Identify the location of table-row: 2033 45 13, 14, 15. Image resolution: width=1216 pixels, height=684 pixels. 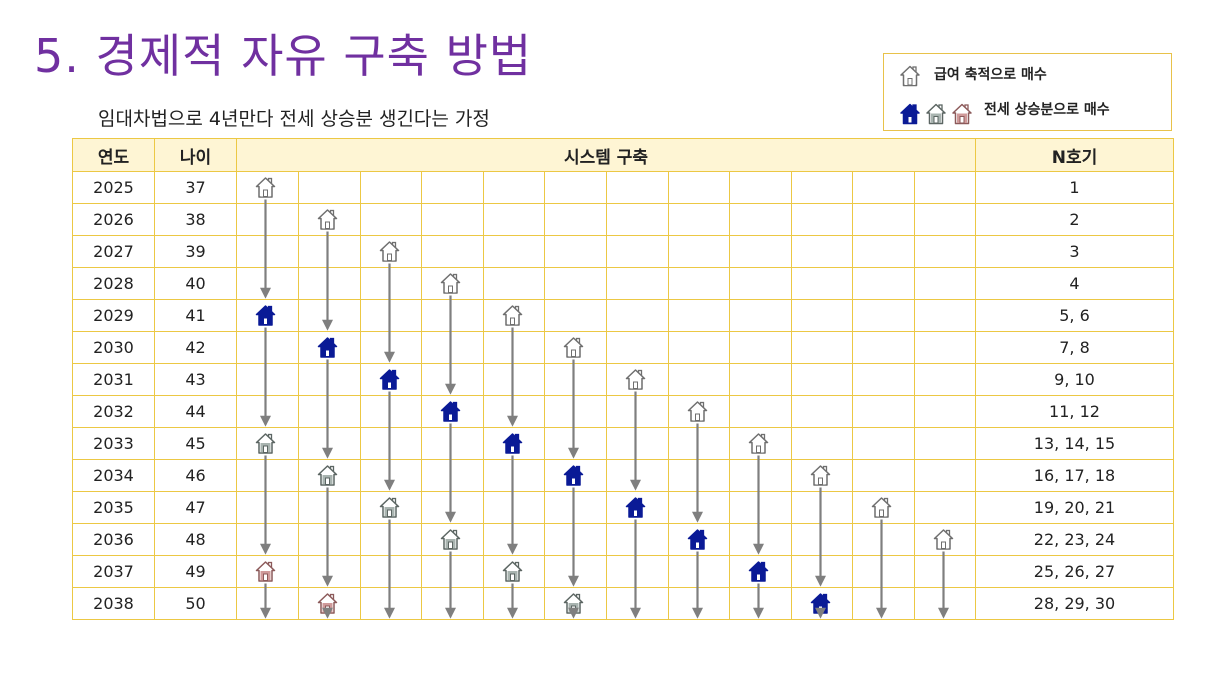
(623, 443).